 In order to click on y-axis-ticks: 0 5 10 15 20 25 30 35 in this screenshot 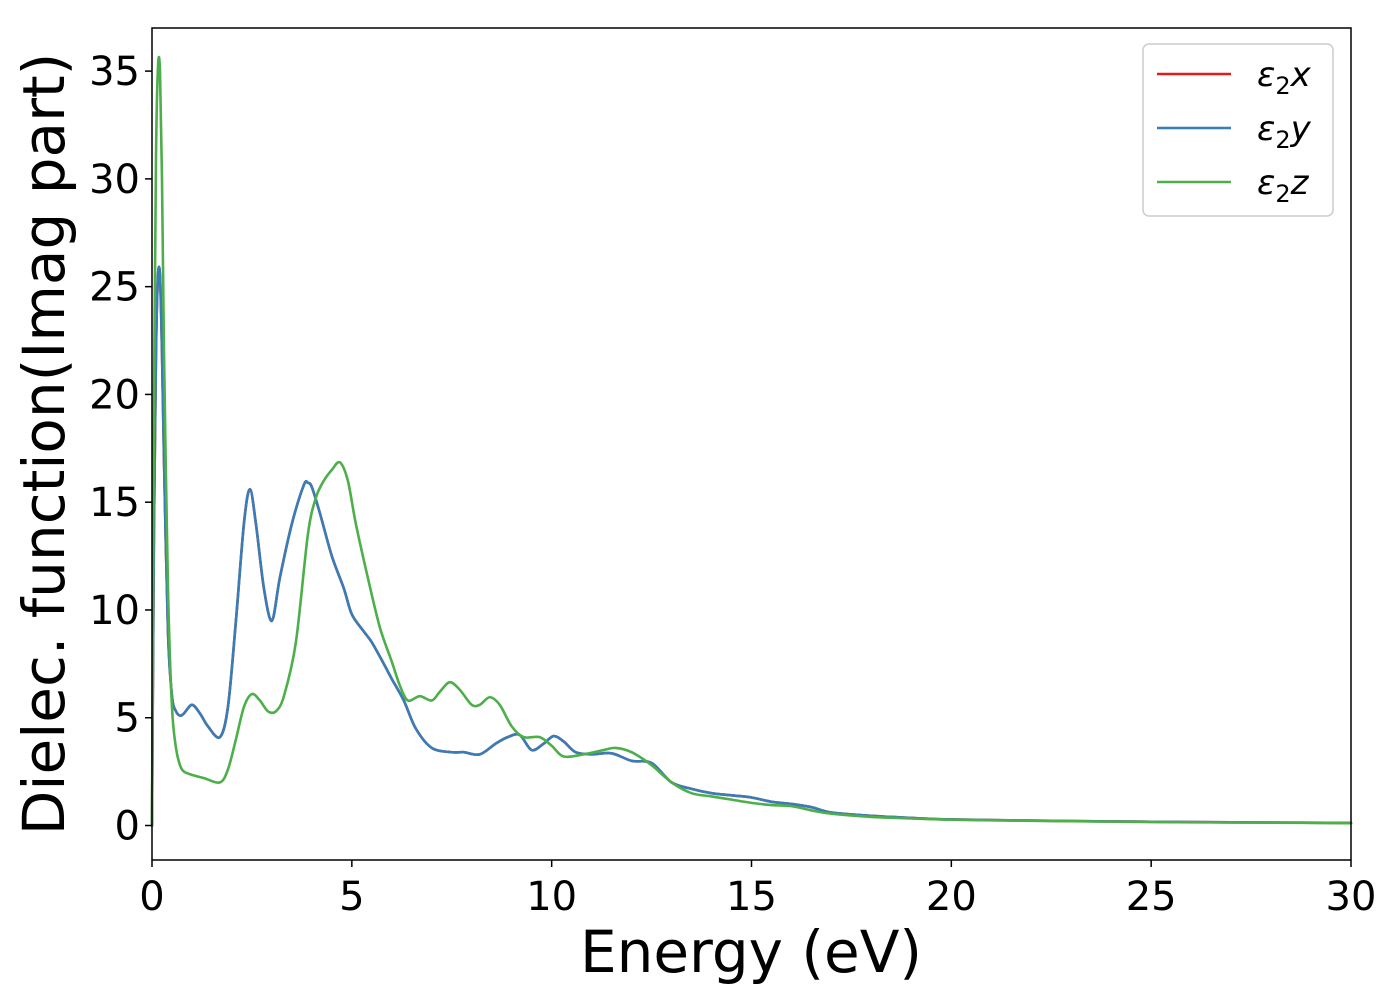, I will do `click(120, 449)`.